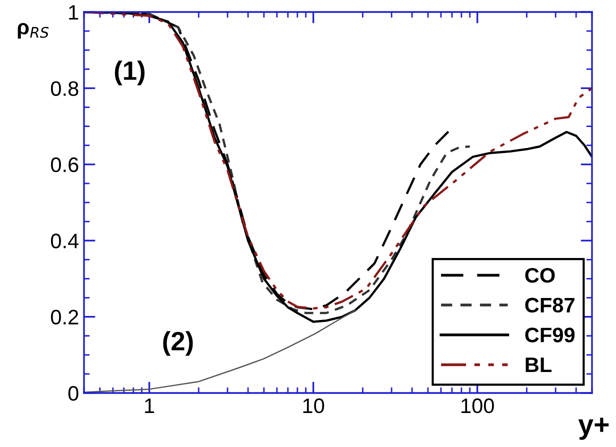 The height and width of the screenshot is (447, 616). Describe the element at coordinates (178, 343) in the screenshot. I see `annotation: (2)` at that location.